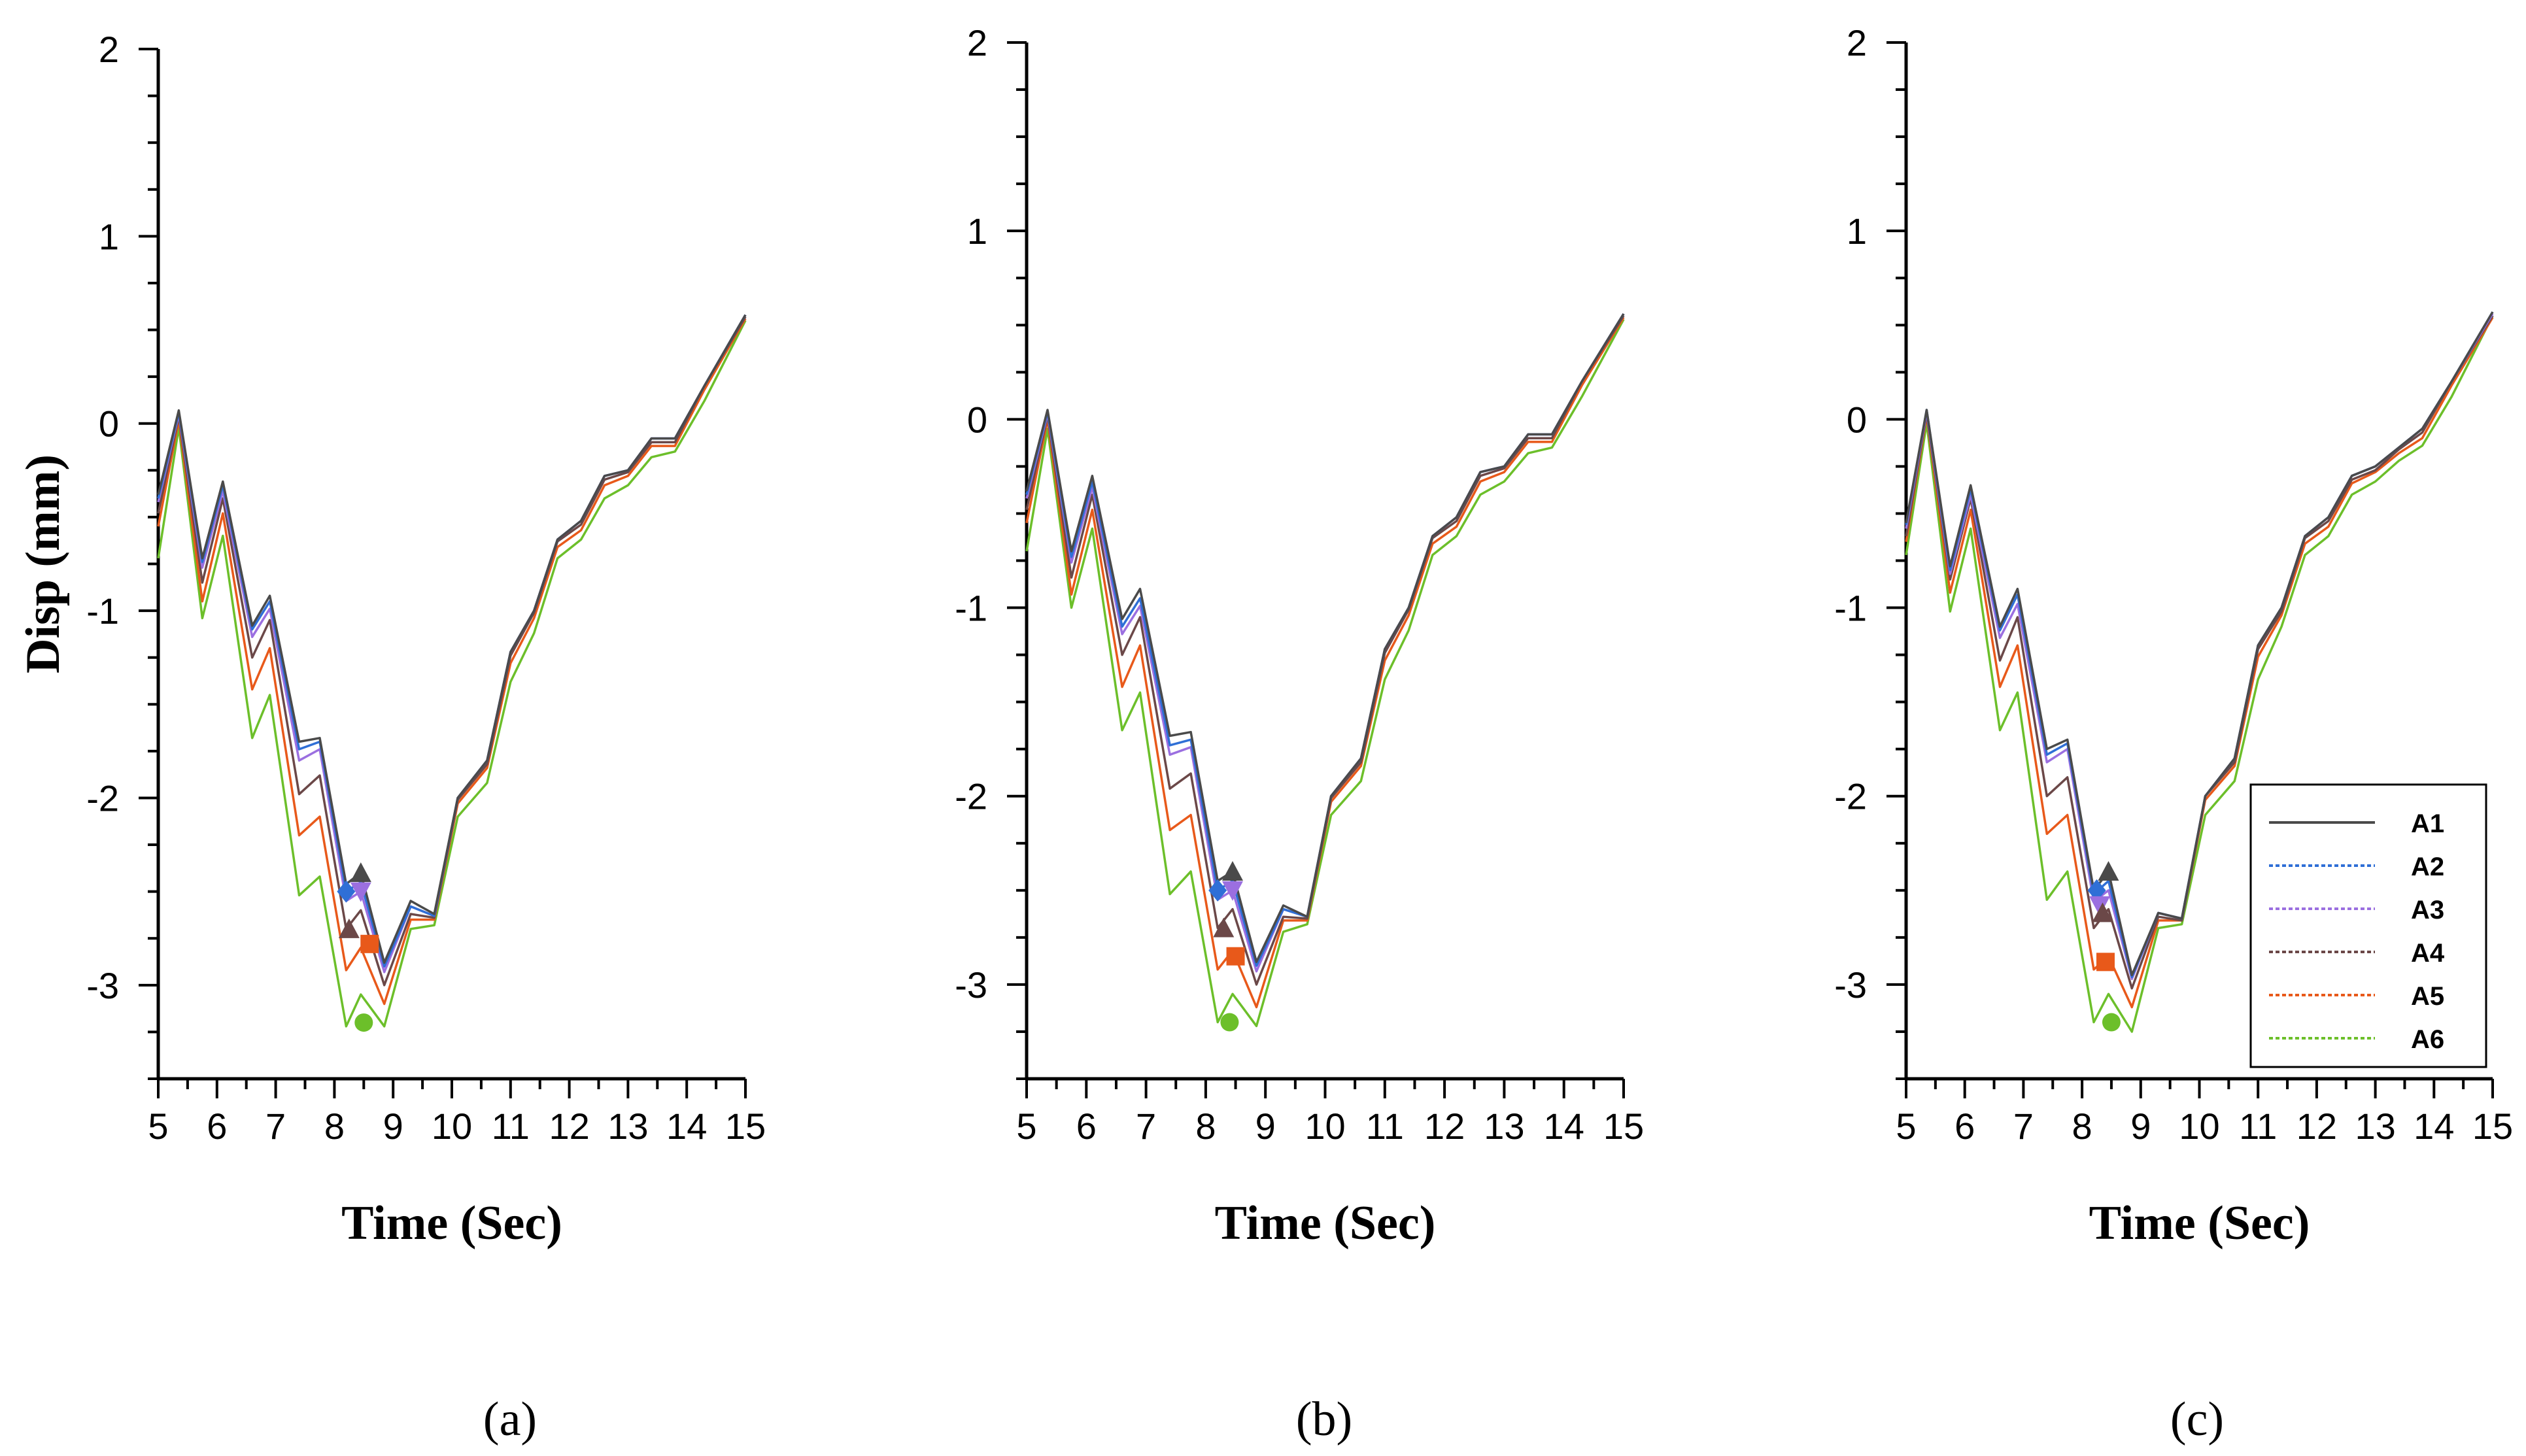  Describe the element at coordinates (2427, 1039) in the screenshot. I see `legend-label-a6: A6` at that location.